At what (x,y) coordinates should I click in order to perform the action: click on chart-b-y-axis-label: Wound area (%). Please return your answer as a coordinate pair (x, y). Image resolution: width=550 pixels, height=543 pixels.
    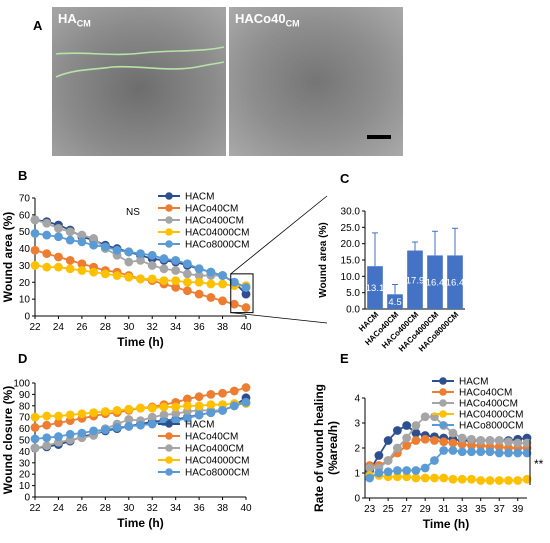
    Looking at the image, I should click on (8, 257).